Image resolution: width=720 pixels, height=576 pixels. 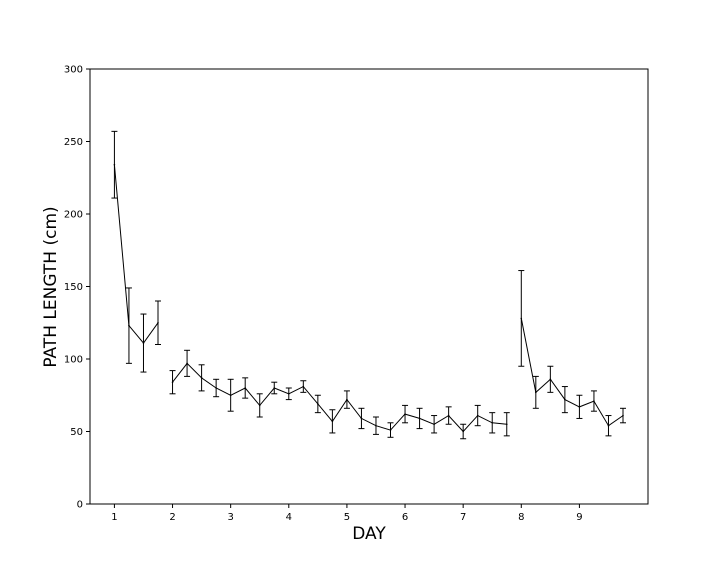 I want to click on x-tick-label: 1, so click(x=114, y=517).